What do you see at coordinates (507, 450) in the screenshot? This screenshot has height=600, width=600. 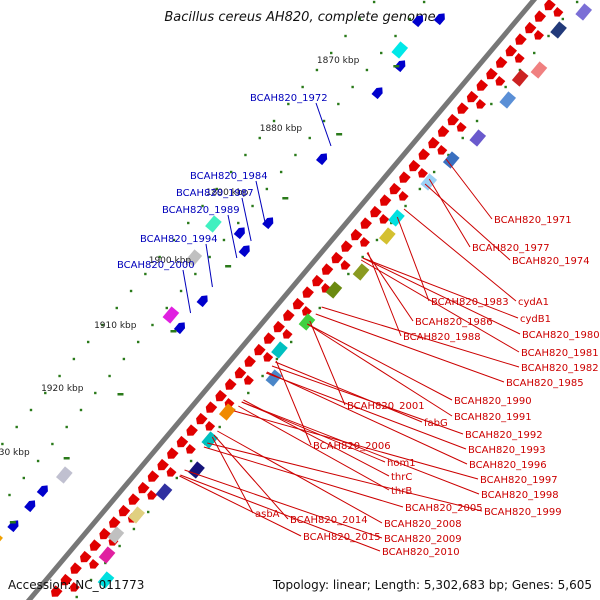 I see `gene-label-right: BCAH820_1993` at bounding box center [507, 450].